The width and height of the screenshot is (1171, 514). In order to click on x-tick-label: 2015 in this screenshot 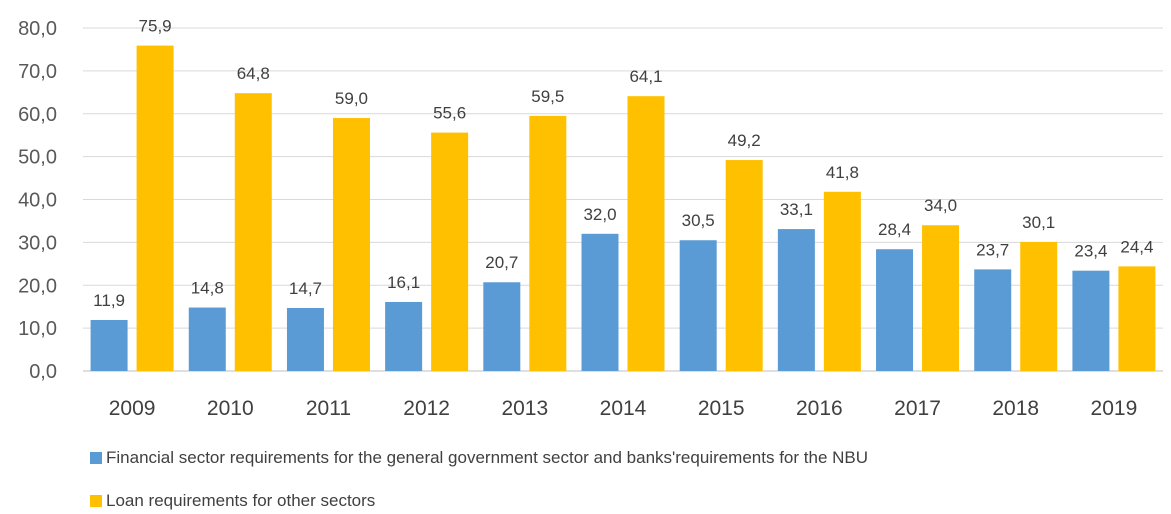, I will do `click(721, 408)`.